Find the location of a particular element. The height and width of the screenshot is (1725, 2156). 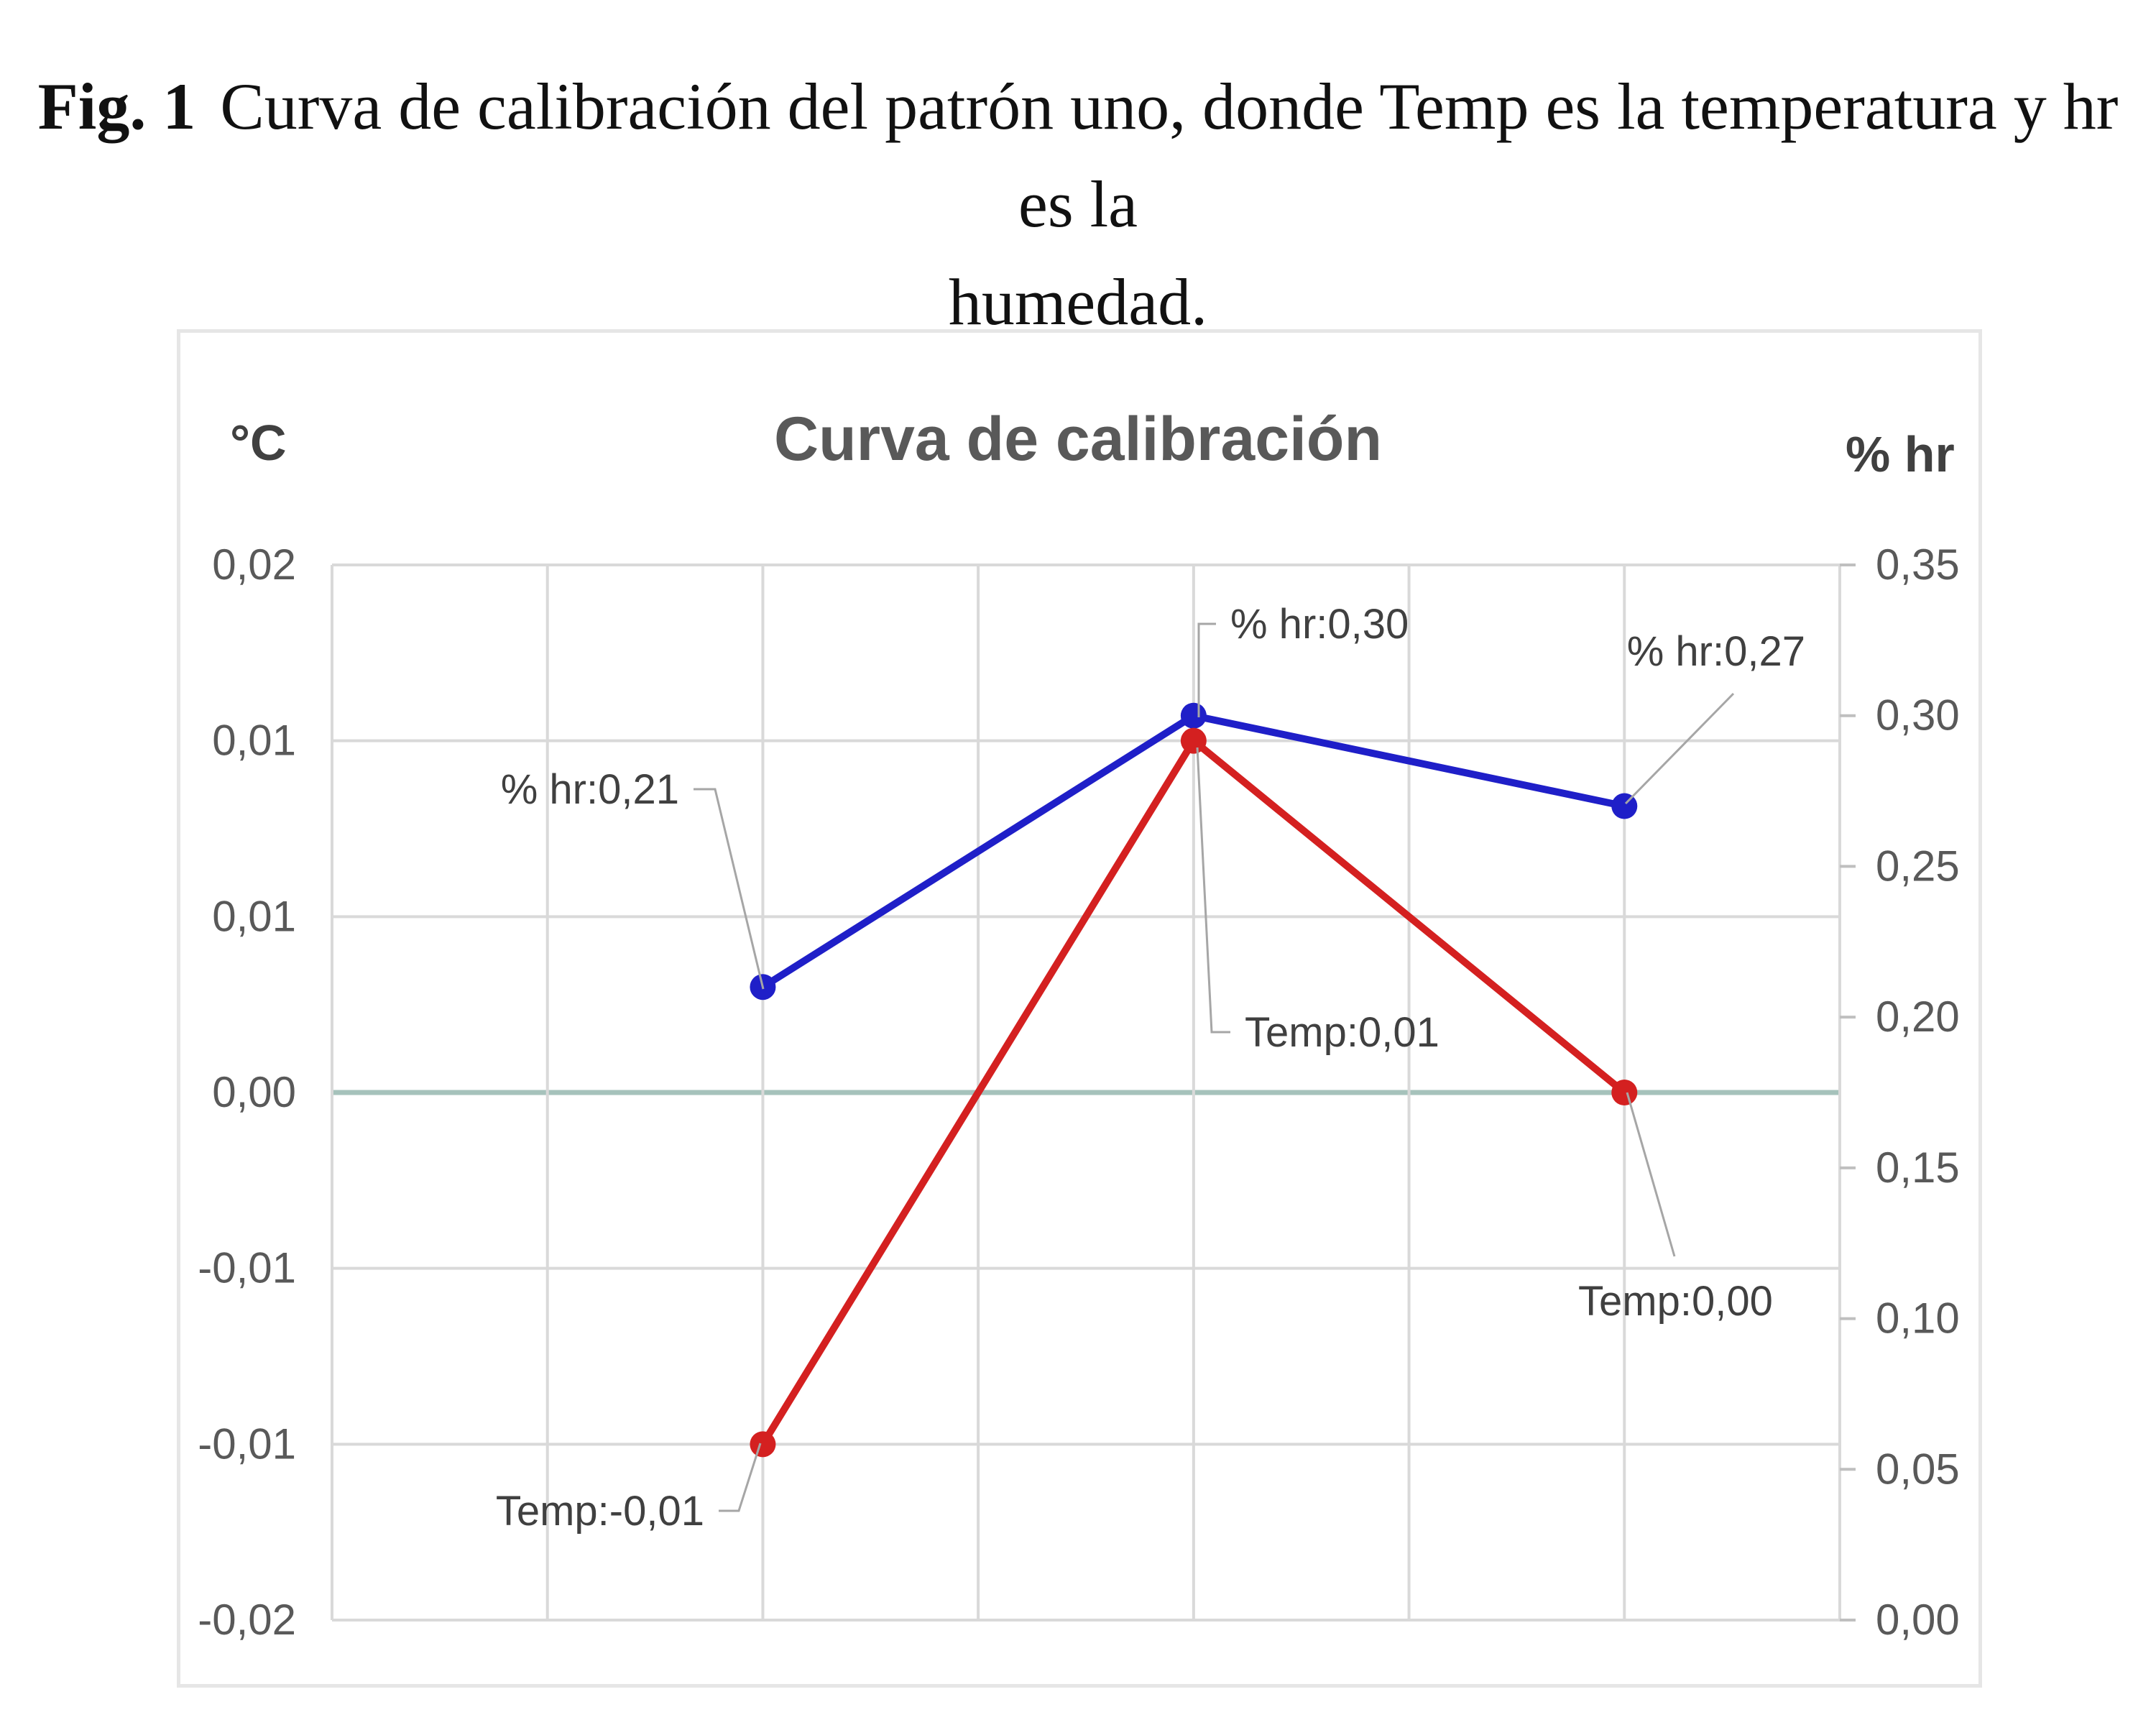

y-right-tick-label: 0,30 is located at coordinates (1918, 715).